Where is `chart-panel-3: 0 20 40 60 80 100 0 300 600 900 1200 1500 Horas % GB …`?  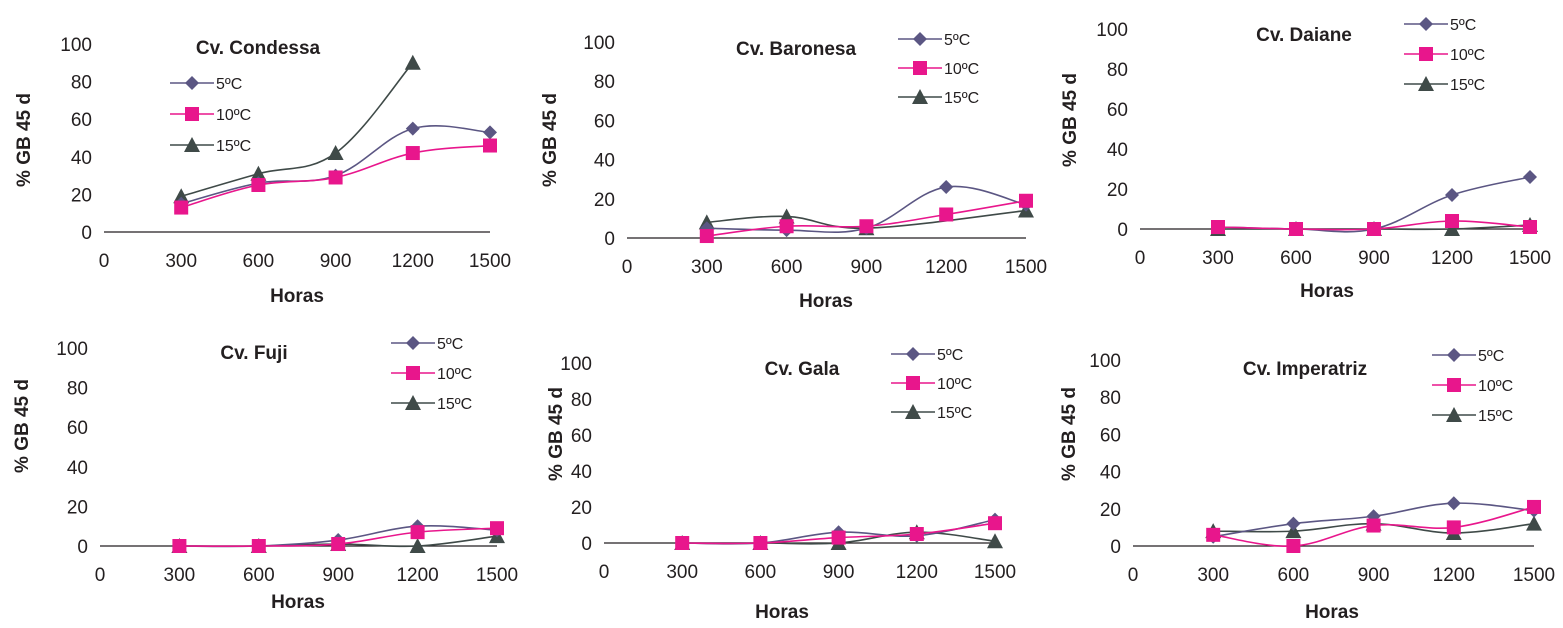
chart-panel-3: 0 20 40 60 80 100 0 300 600 900 1200 1500 Horas % GB … is located at coordinates (1305, 159).